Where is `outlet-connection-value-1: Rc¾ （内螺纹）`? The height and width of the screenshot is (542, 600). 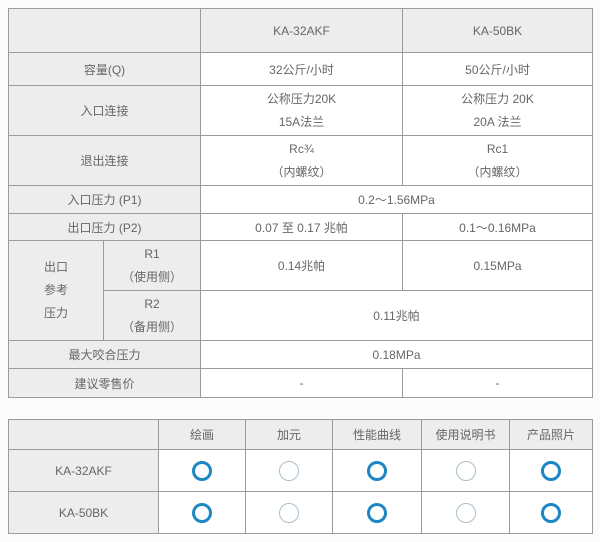
outlet-connection-value-1: Rc¾ （内螺纹） is located at coordinates (301, 160).